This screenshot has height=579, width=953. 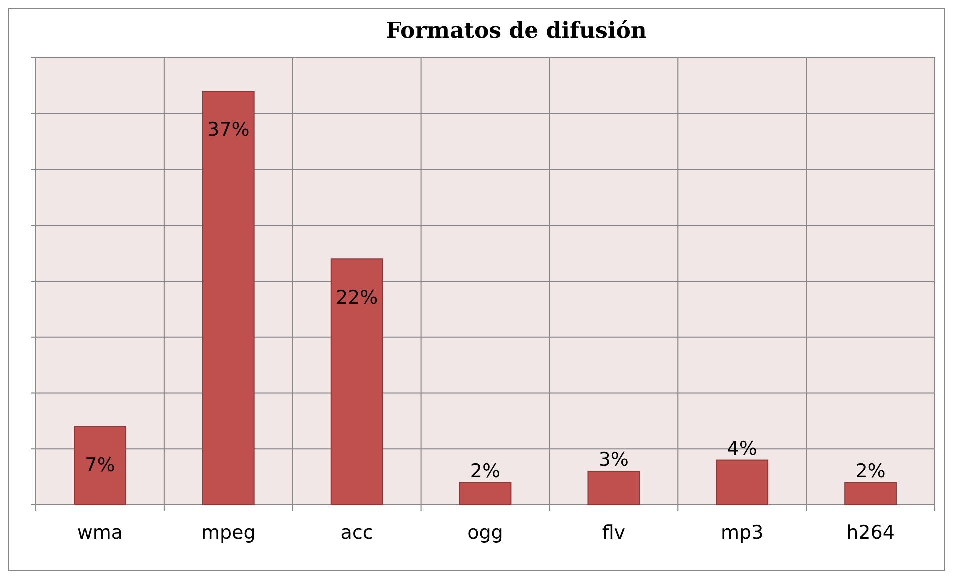 I want to click on data-label: 22%, so click(x=357, y=297).